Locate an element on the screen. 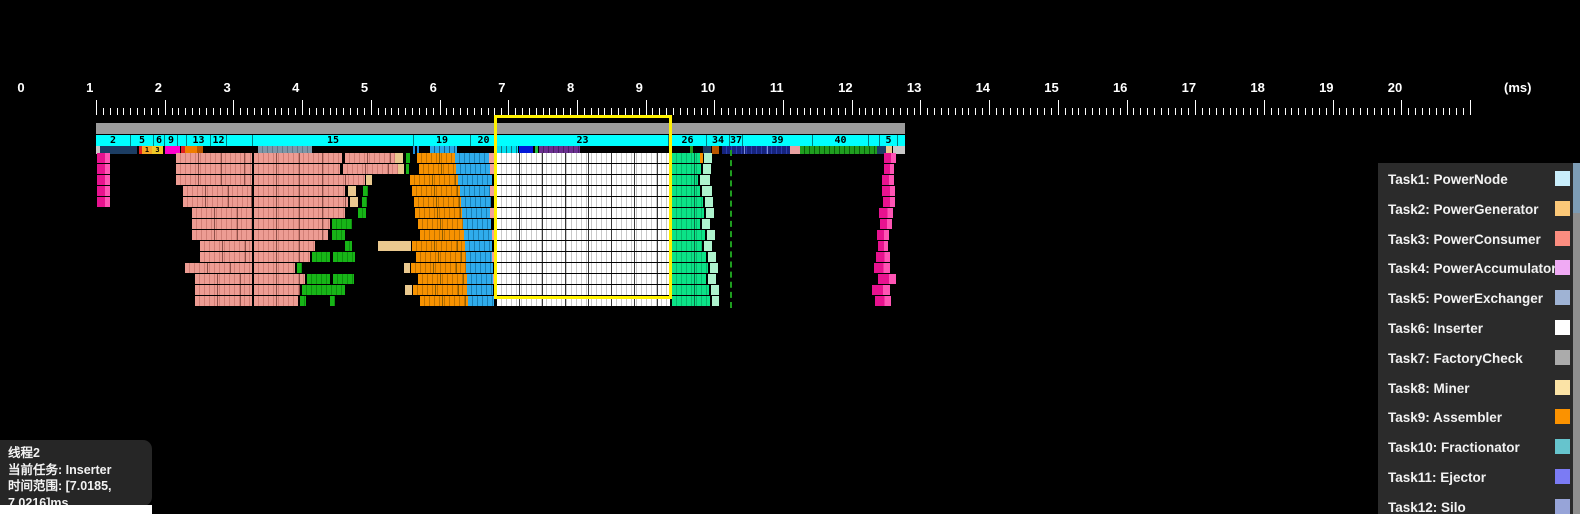 The height and width of the screenshot is (514, 1580). frame-segment: 15 is located at coordinates (332, 140).